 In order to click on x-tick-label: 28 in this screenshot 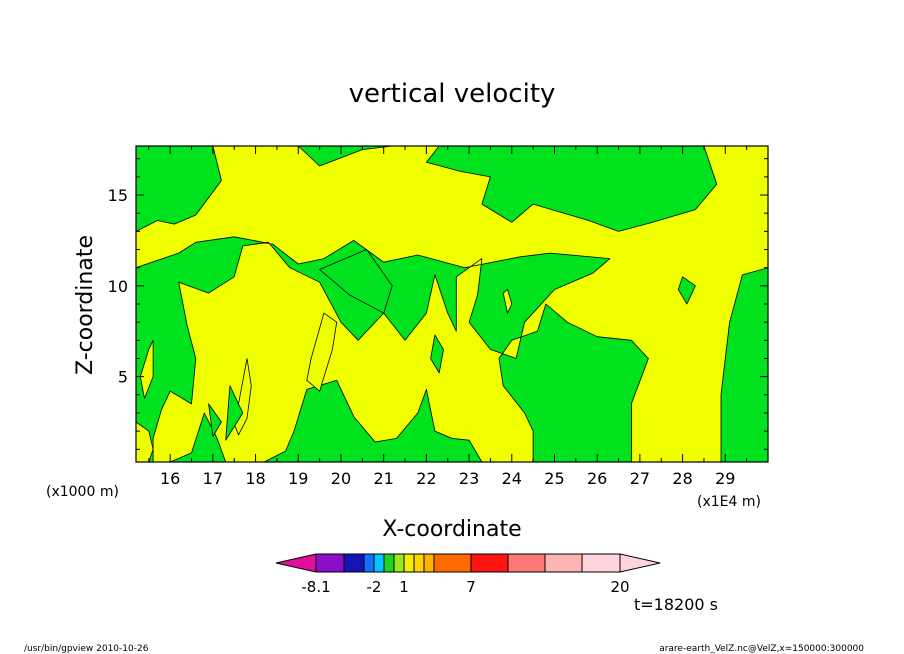, I will do `click(682, 478)`.